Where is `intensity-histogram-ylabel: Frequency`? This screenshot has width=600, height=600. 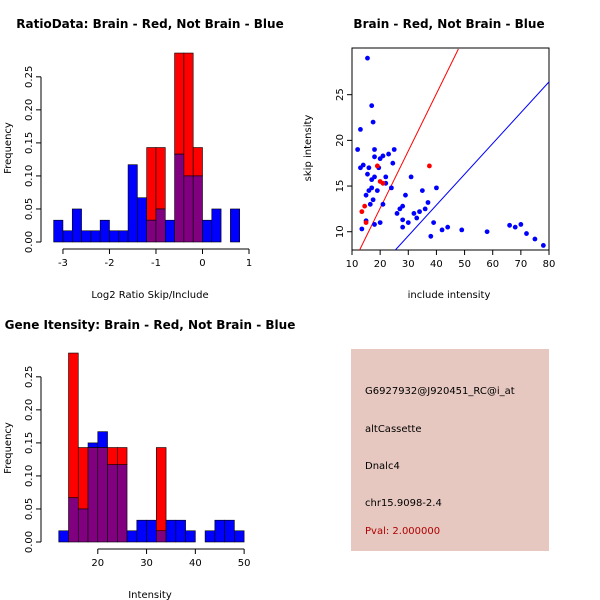
intensity-histogram-ylabel: Frequency is located at coordinates (8, 448).